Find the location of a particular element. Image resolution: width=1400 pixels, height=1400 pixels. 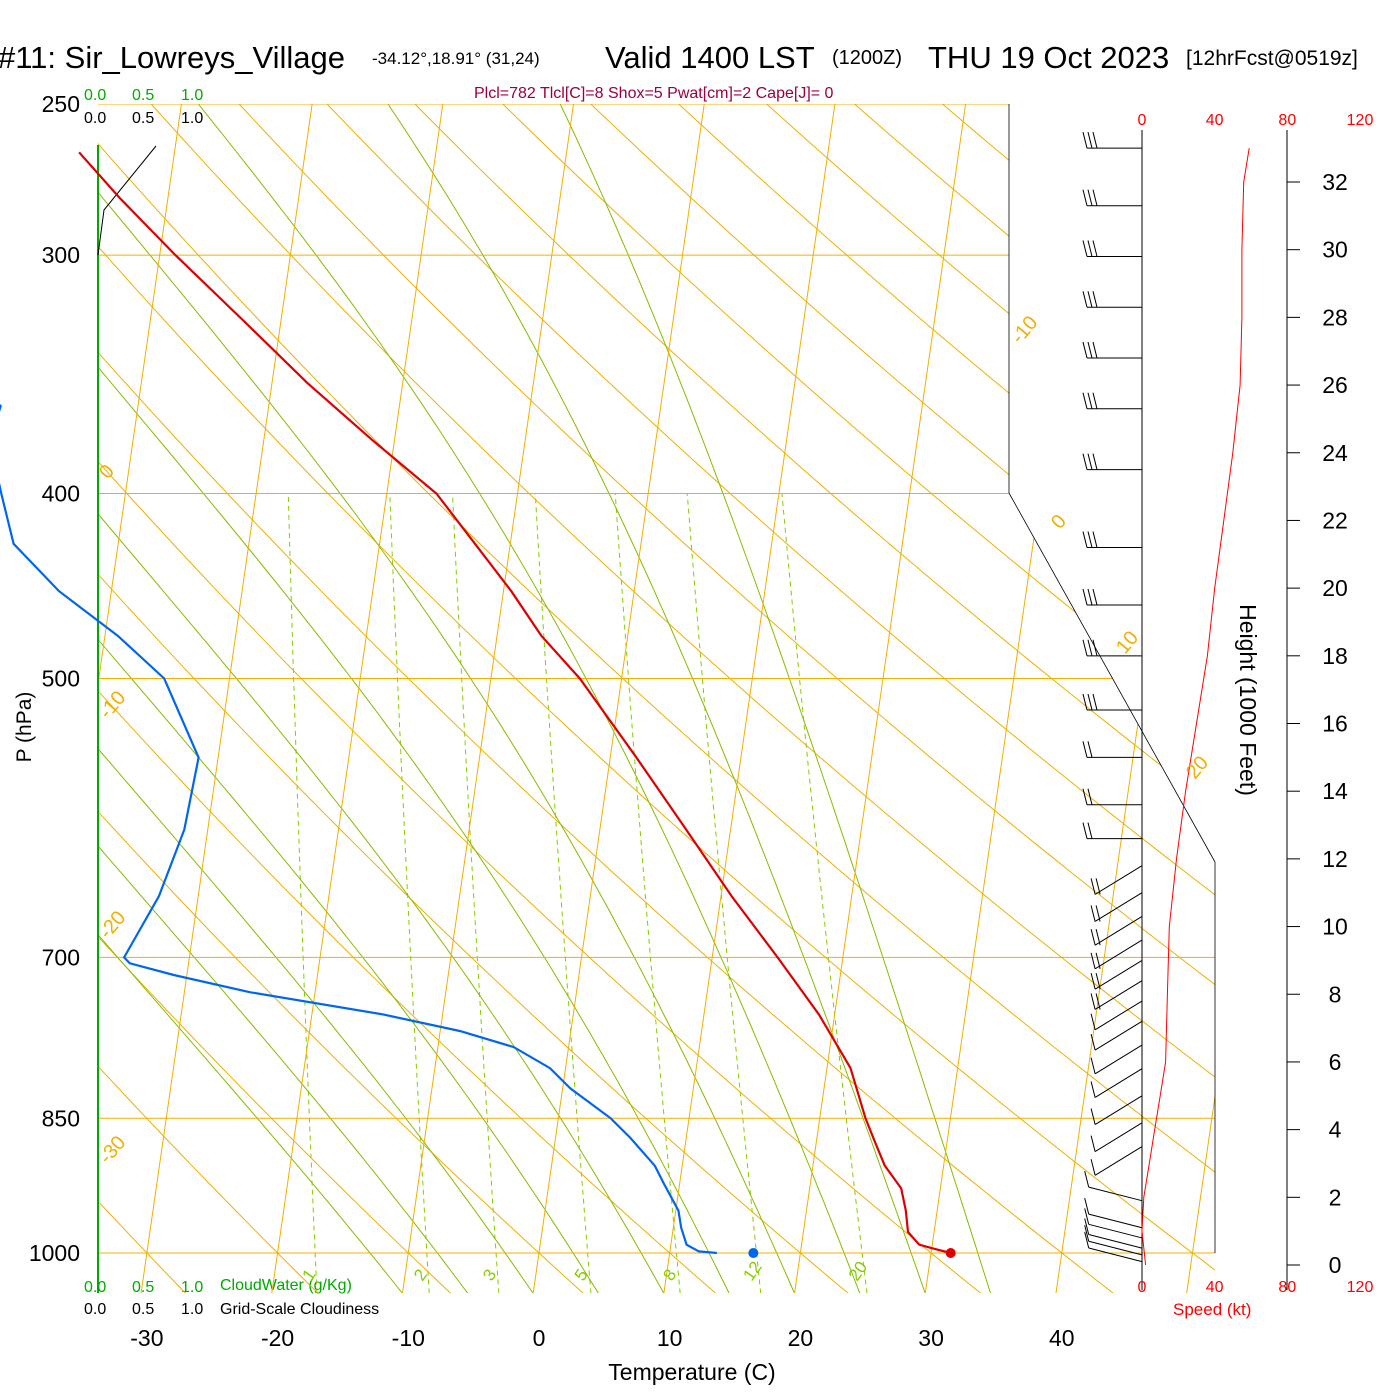

wind-barbs is located at coordinates (1112, 697).